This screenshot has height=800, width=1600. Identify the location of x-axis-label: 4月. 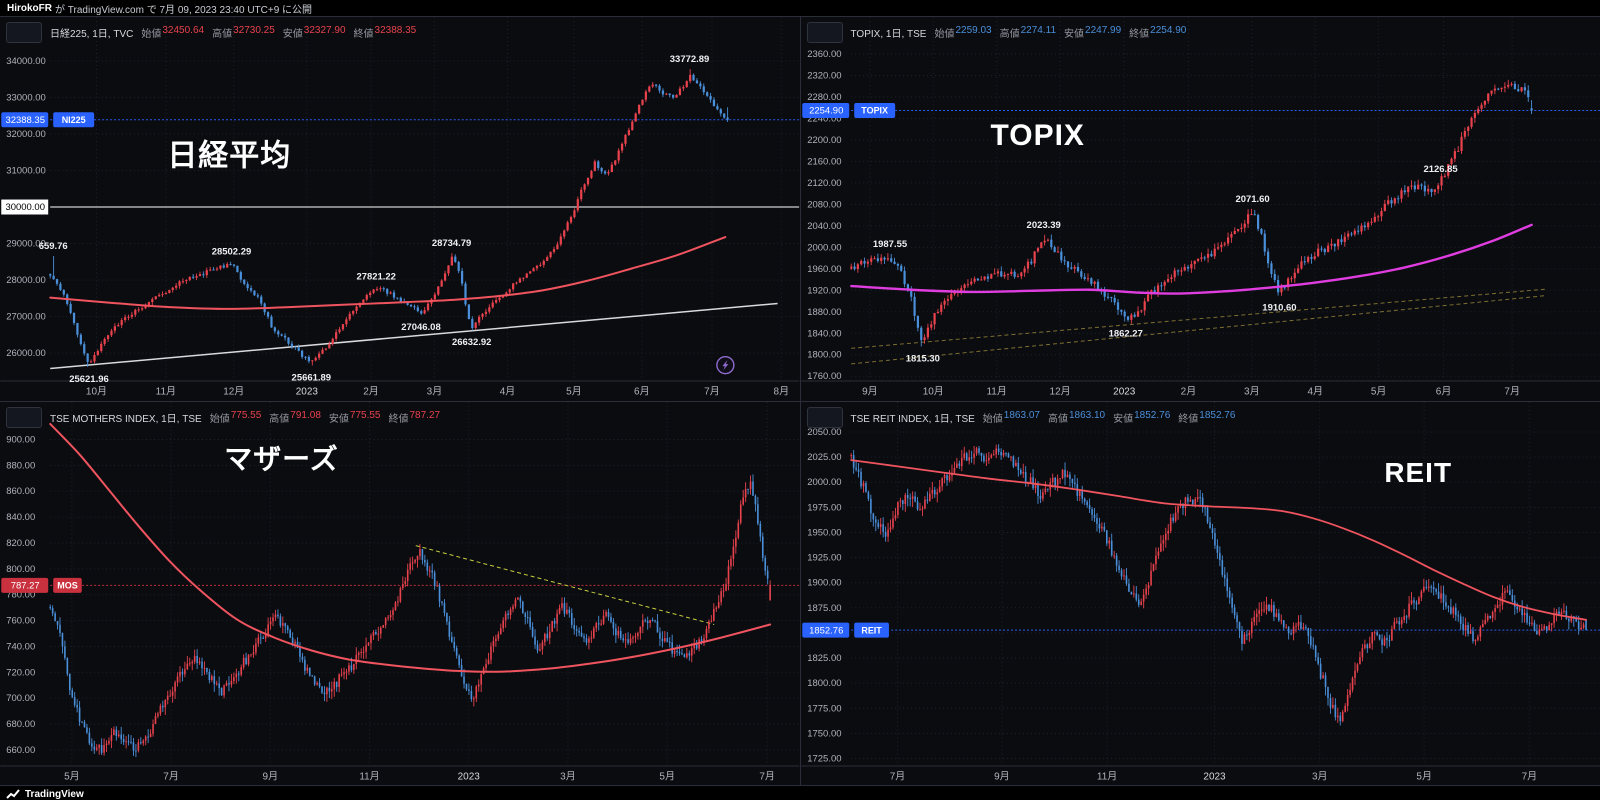
(508, 392).